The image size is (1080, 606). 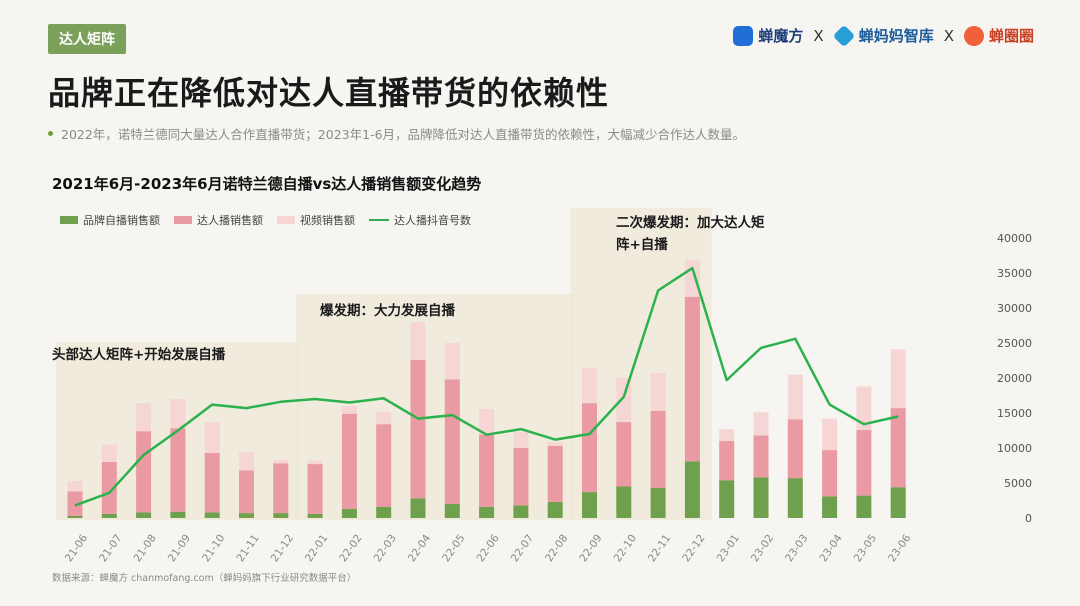 I want to click on brand-chanmofang: 蝉魔方, so click(x=768, y=35).